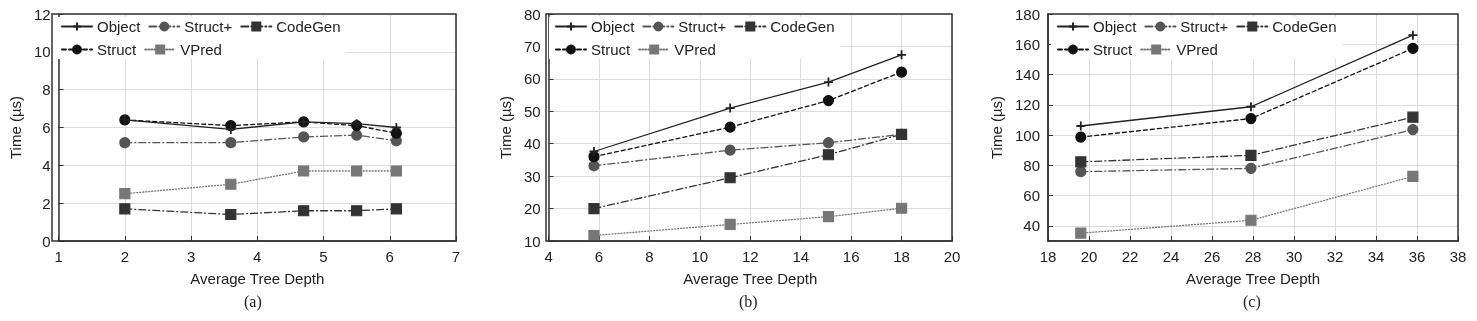 Image resolution: width=1477 pixels, height=321 pixels. What do you see at coordinates (1212, 256) in the screenshot?
I see `x-tick-label: 26` at bounding box center [1212, 256].